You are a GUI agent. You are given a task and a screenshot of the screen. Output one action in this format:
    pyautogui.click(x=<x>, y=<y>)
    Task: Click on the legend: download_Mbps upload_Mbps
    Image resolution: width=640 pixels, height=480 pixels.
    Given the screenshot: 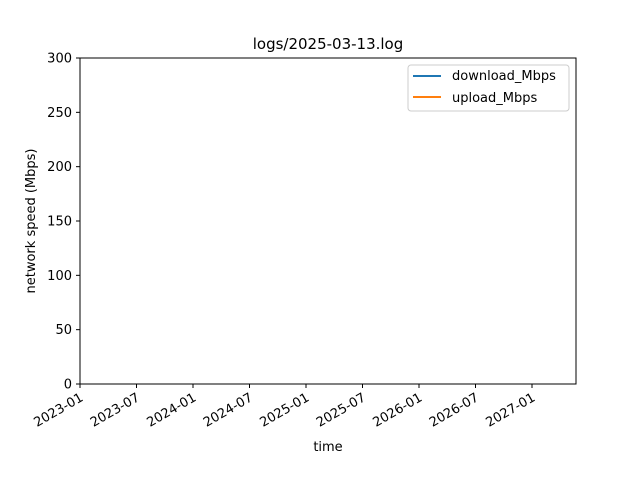 What is the action you would take?
    pyautogui.click(x=488, y=88)
    